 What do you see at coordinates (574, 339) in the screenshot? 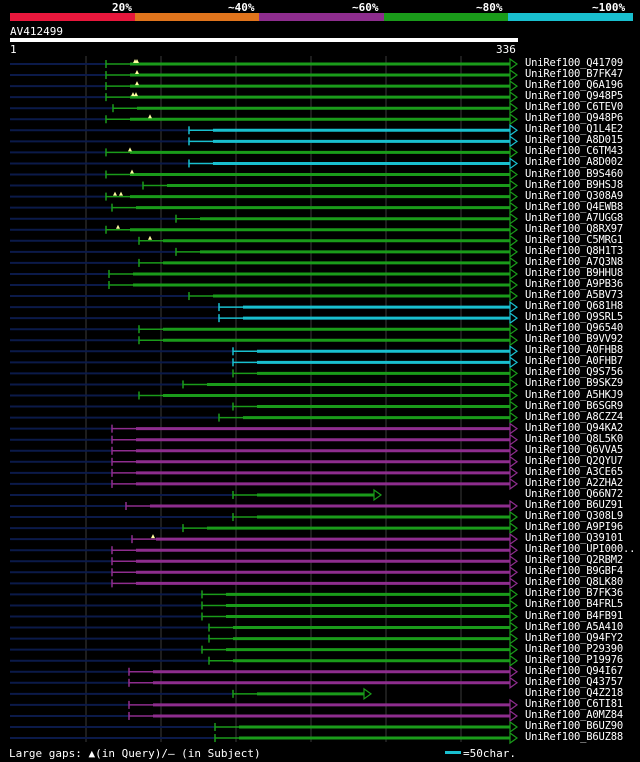
I see `hit-label: UniRef100_B9VV92` at bounding box center [574, 339].